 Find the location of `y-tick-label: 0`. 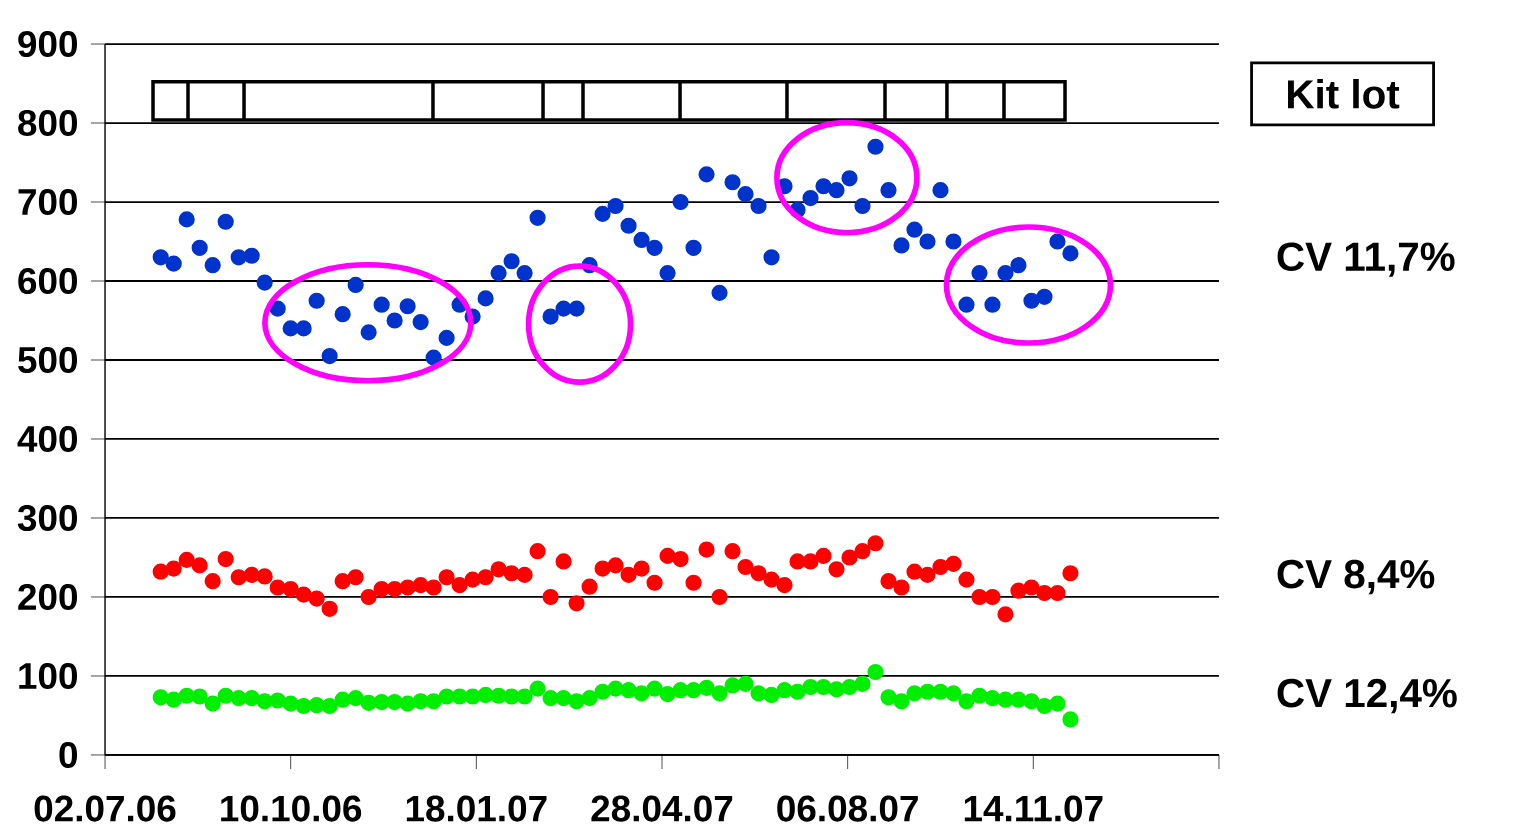

y-tick-label: 0 is located at coordinates (68, 755).